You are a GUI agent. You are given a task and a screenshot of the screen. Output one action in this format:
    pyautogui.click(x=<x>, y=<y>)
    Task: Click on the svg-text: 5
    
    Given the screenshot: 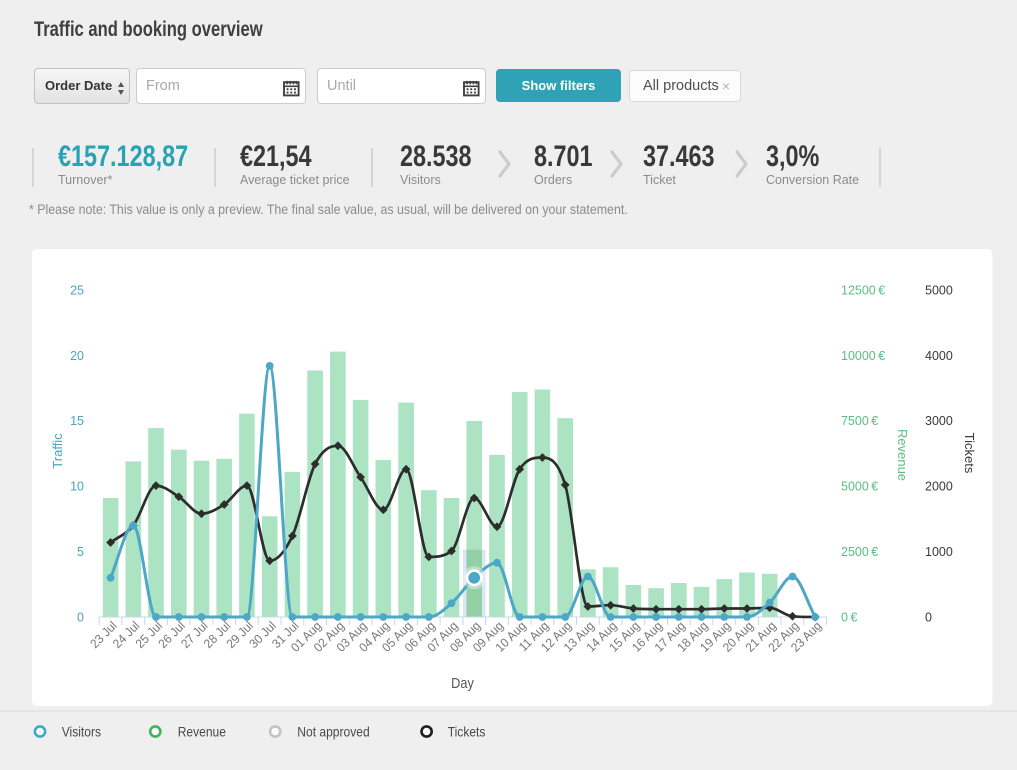 What is the action you would take?
    pyautogui.click(x=80, y=552)
    